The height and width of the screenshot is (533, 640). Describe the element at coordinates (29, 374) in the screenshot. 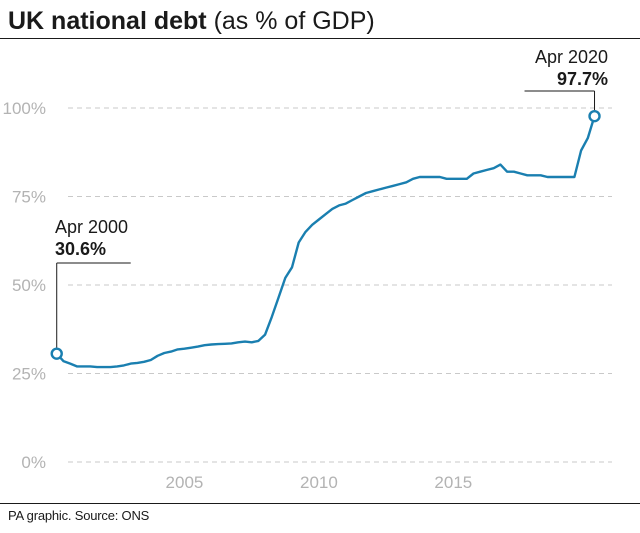

I see `y-tick-label: 25%` at that location.